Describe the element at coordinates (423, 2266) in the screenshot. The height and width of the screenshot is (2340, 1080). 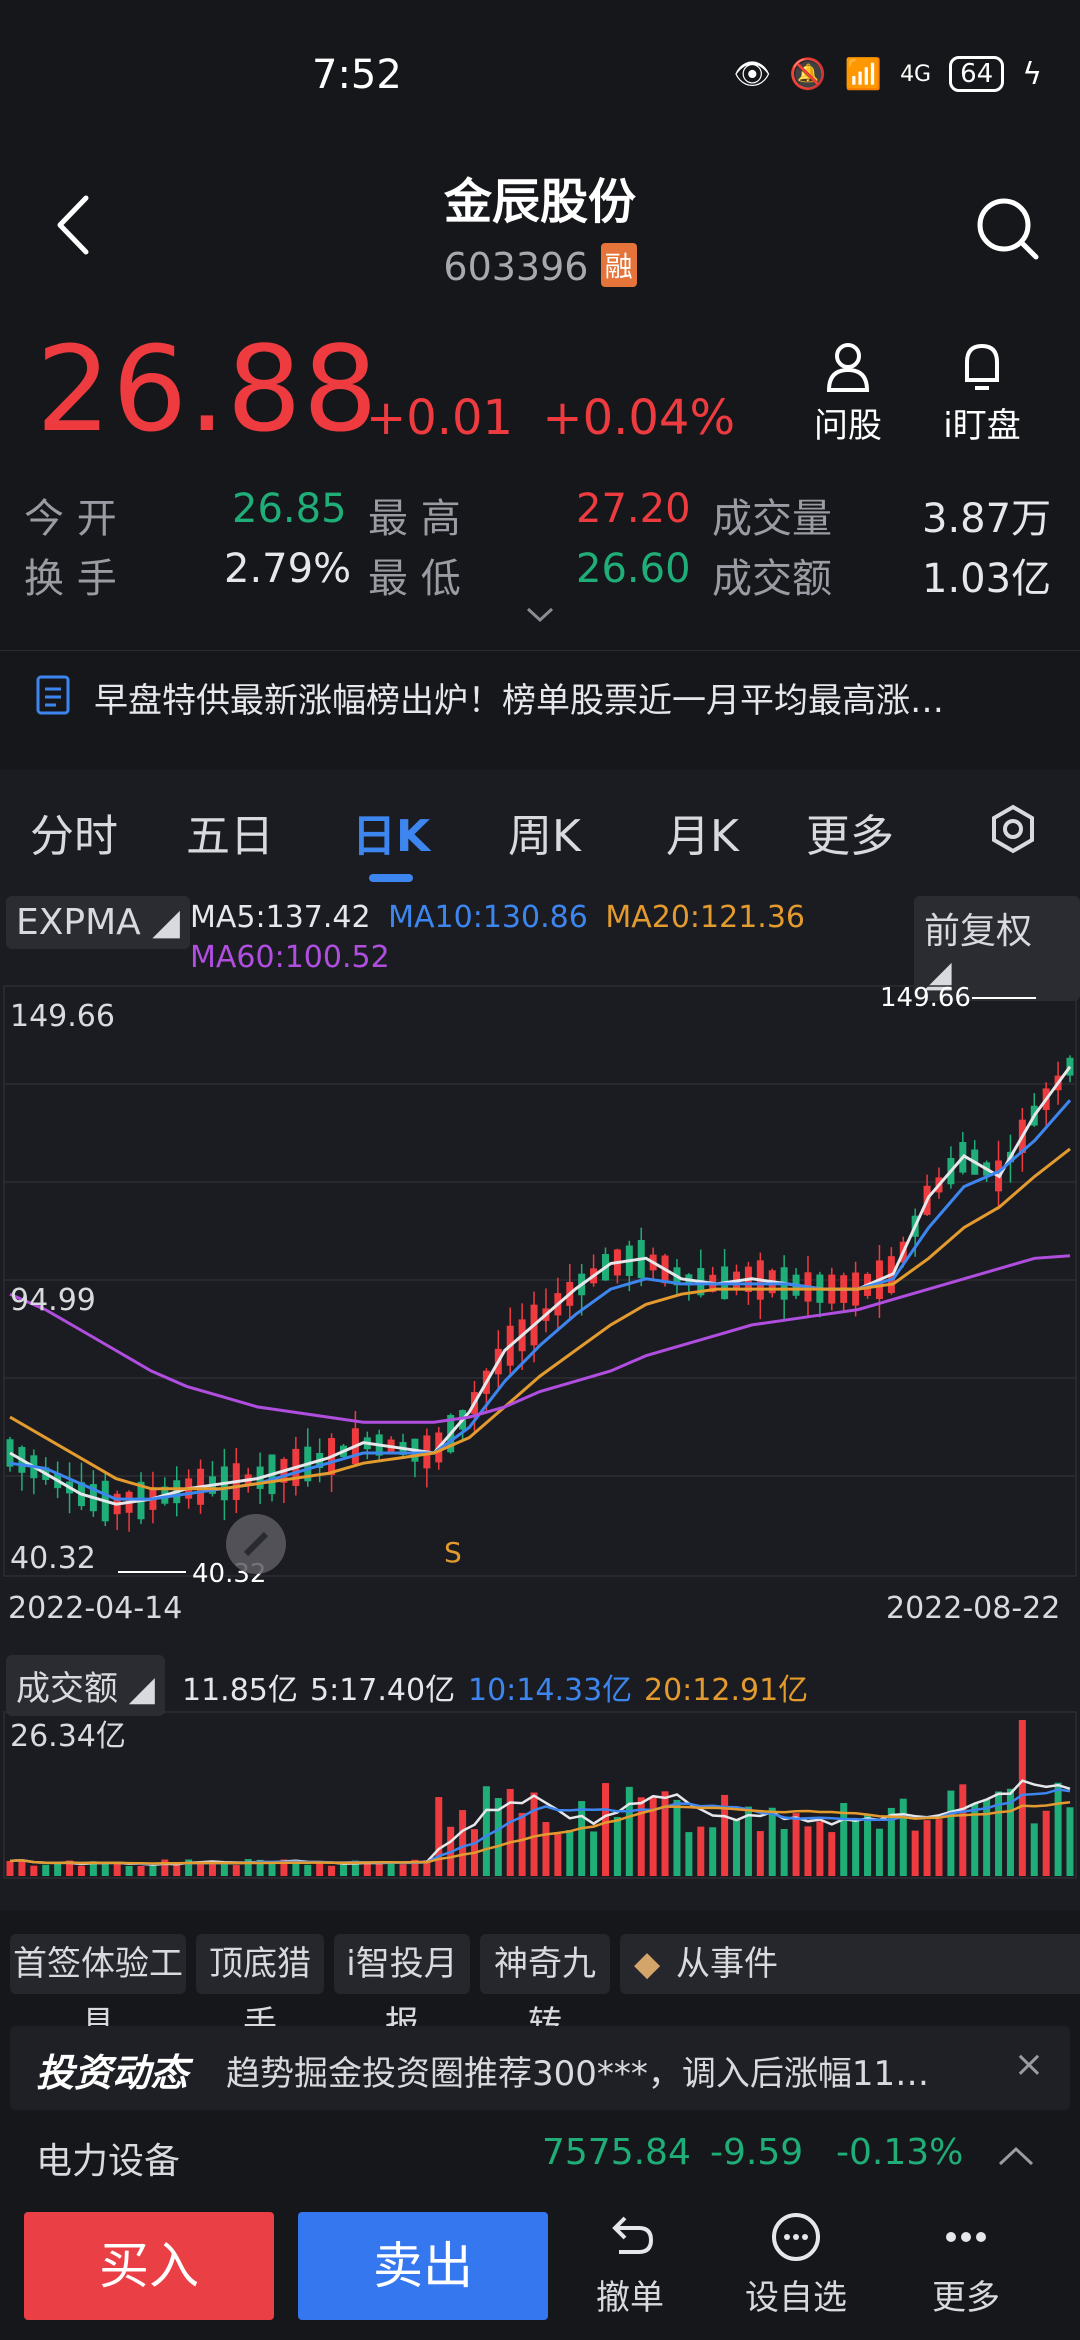
I see `sell-button: 卖出` at that location.